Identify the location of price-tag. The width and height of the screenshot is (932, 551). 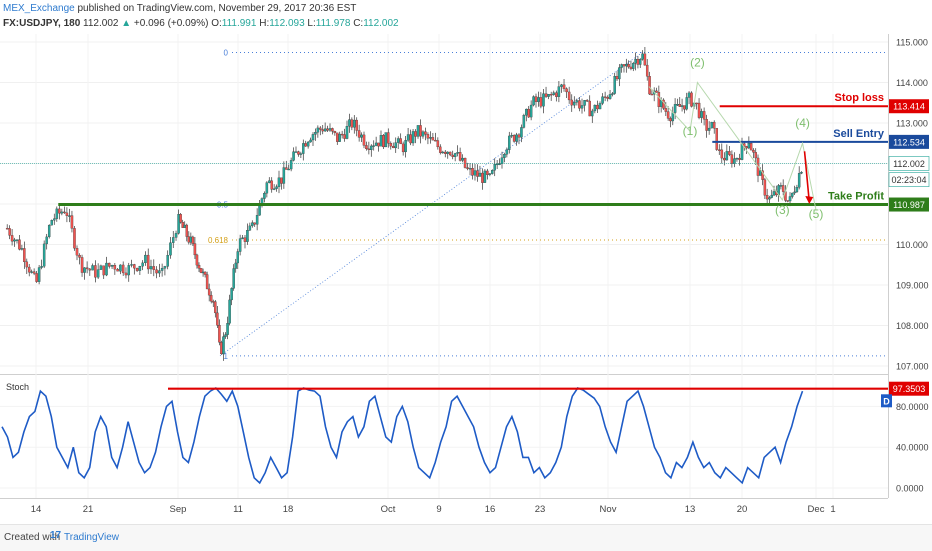
(909, 179).